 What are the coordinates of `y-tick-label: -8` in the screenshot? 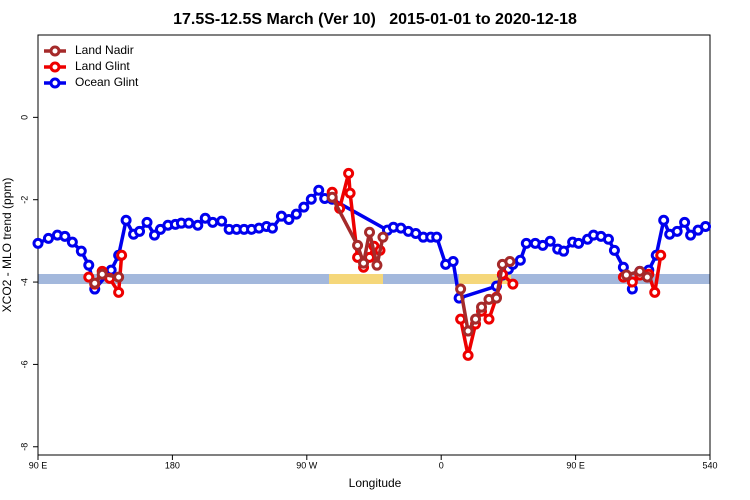 It's located at (24, 447).